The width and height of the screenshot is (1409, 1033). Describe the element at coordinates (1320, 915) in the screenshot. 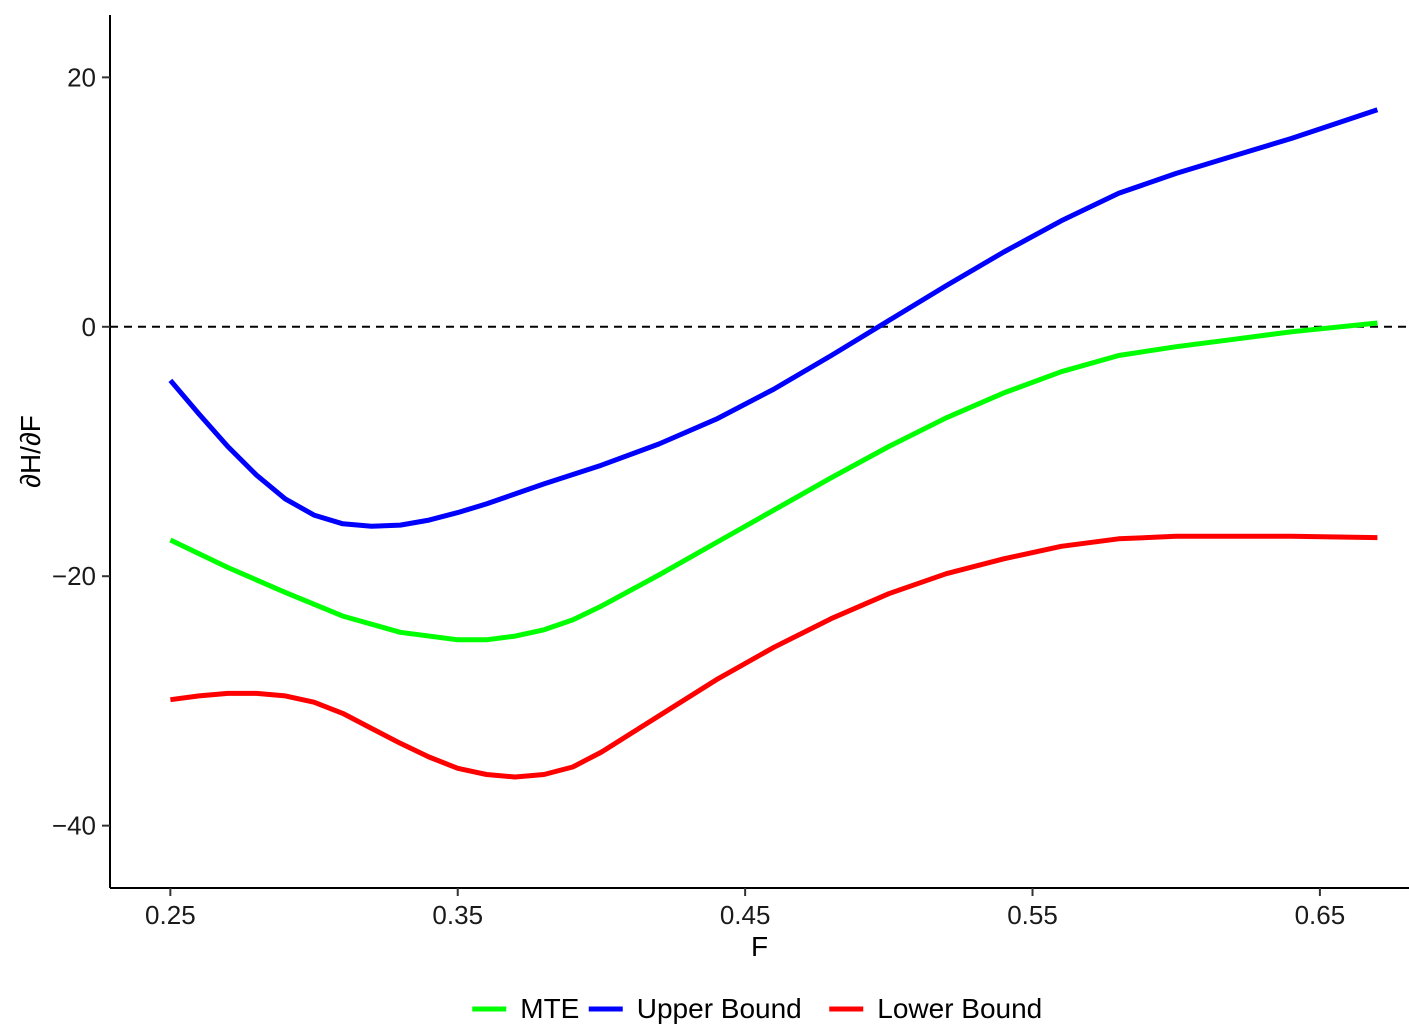

I see `x-tick-label: 0.65` at that location.